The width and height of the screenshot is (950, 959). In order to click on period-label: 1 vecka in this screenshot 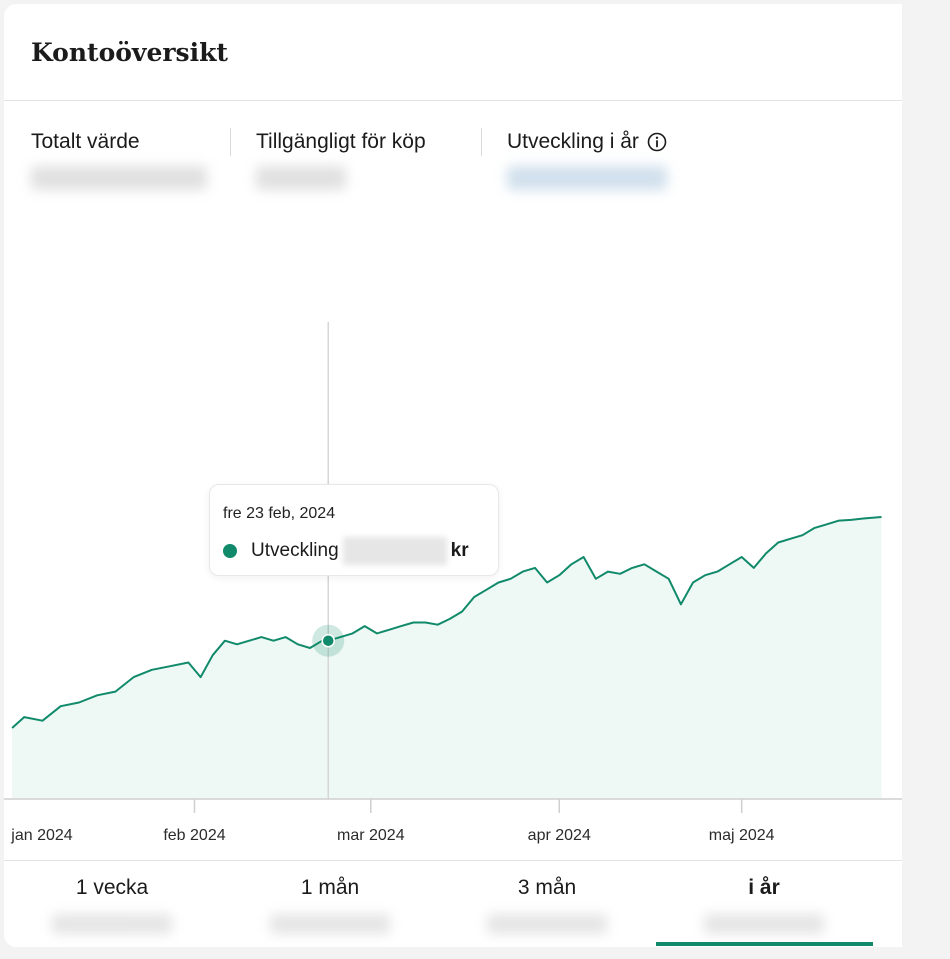, I will do `click(112, 887)`.